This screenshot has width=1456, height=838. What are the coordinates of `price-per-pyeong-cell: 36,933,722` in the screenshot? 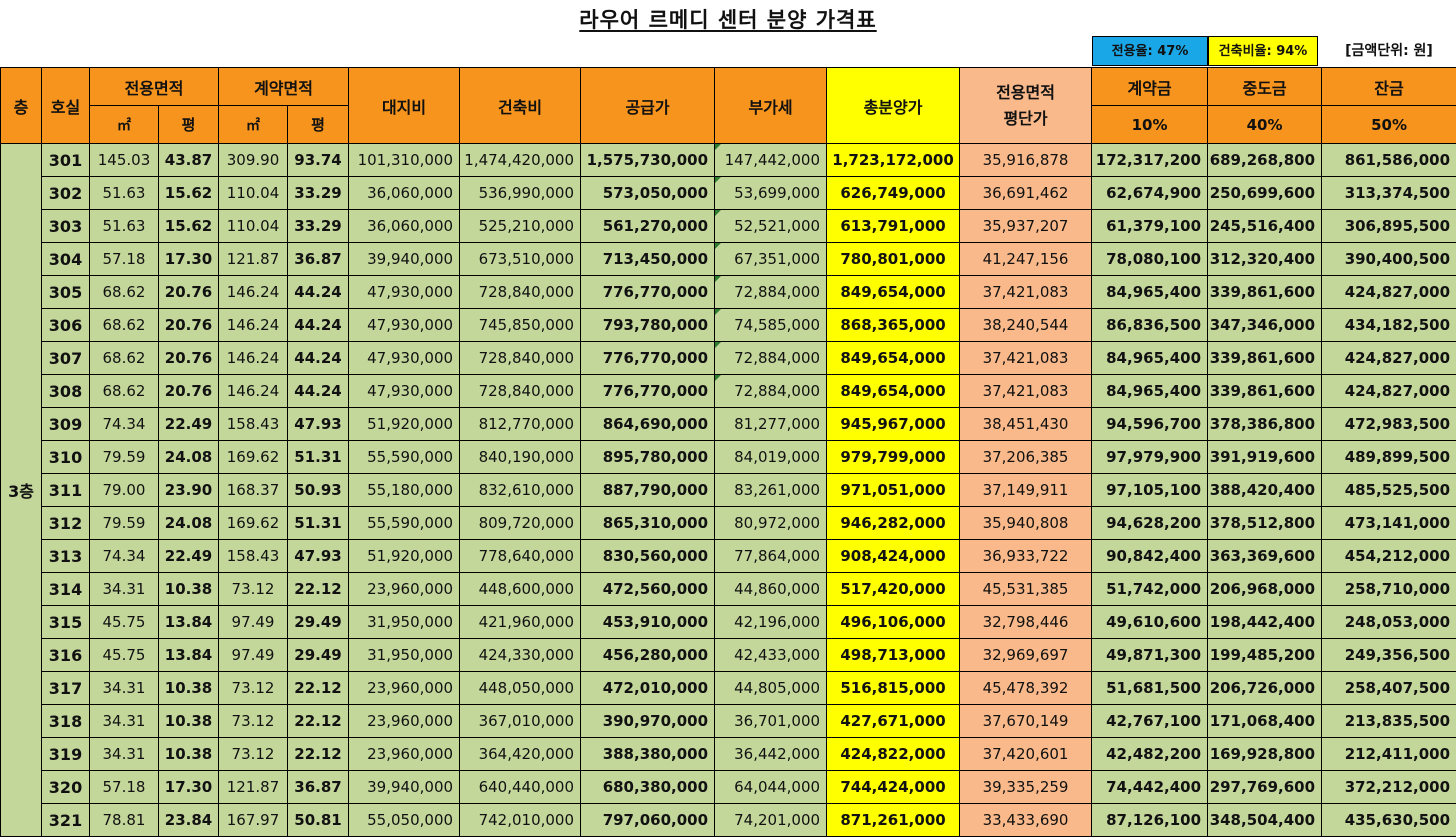 It's located at (1026, 556).